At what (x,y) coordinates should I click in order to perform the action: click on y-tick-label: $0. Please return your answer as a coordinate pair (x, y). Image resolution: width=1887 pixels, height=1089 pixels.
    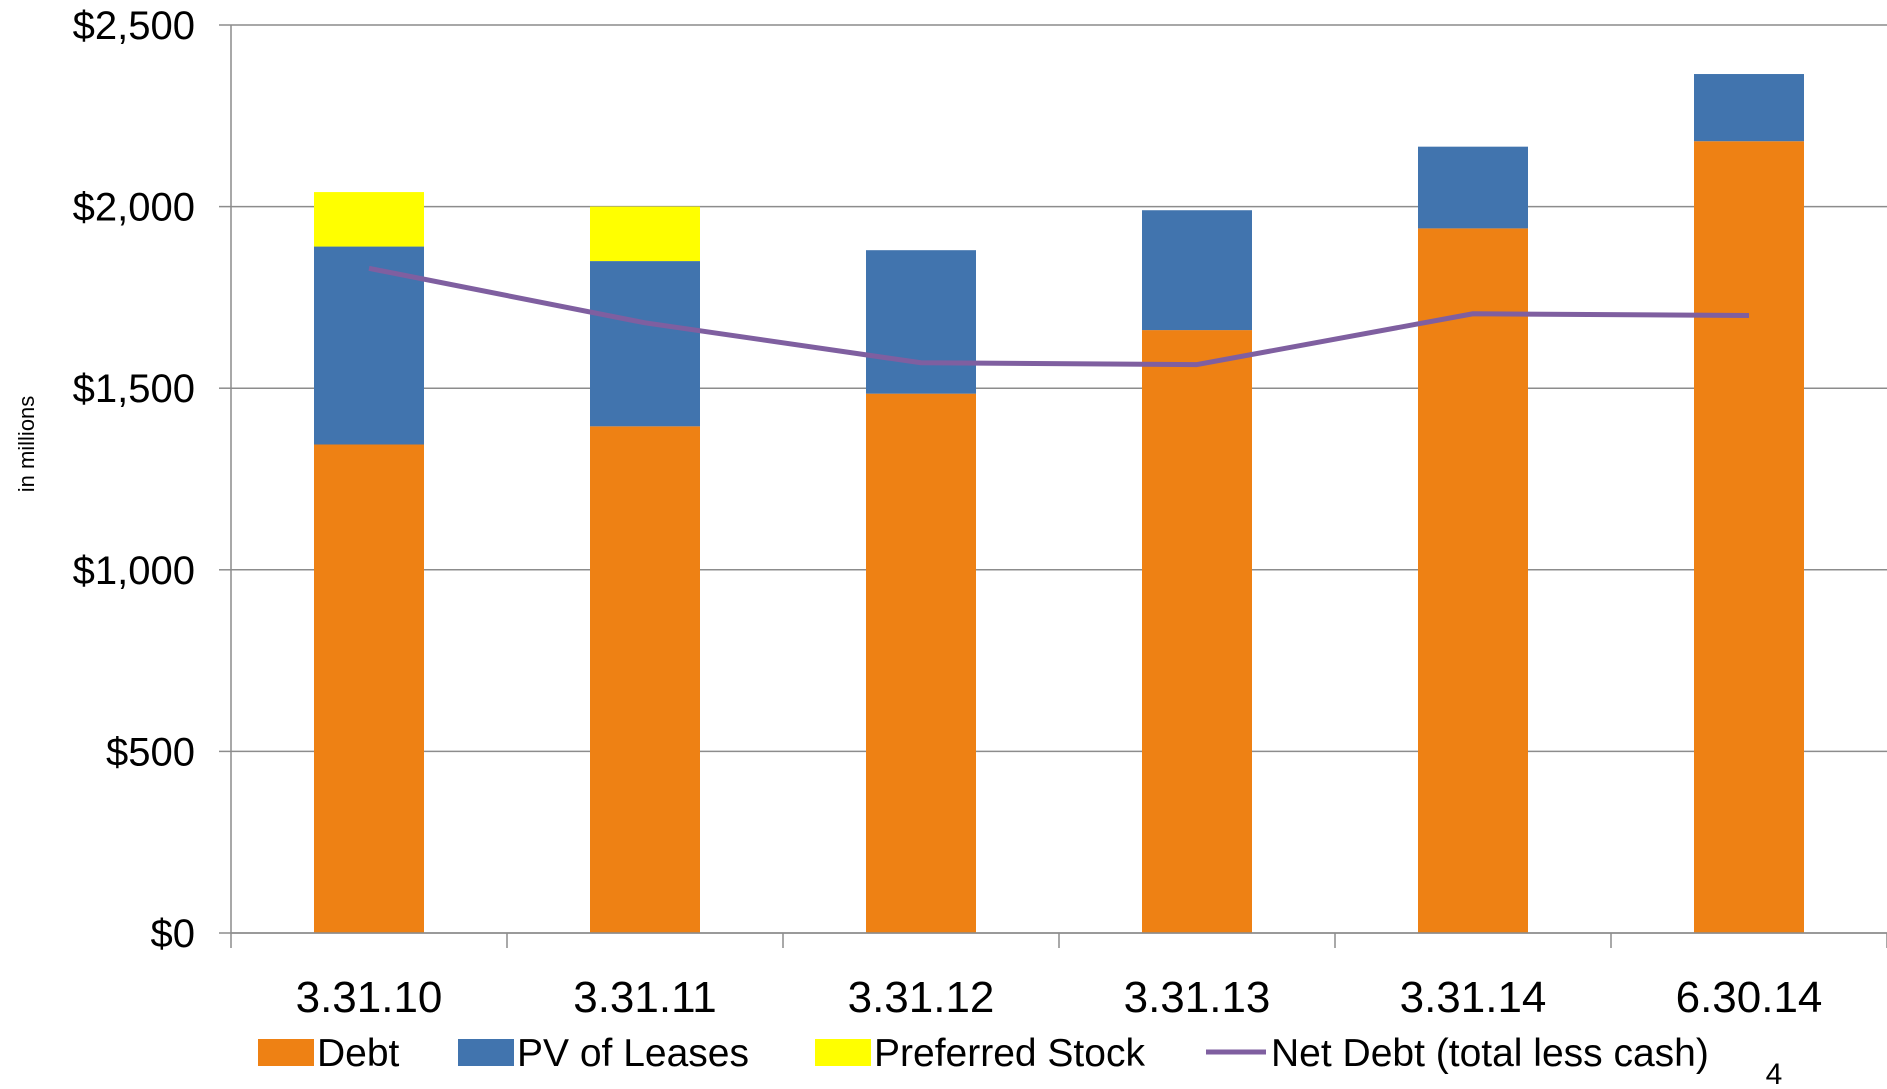
    Looking at the image, I should click on (173, 934).